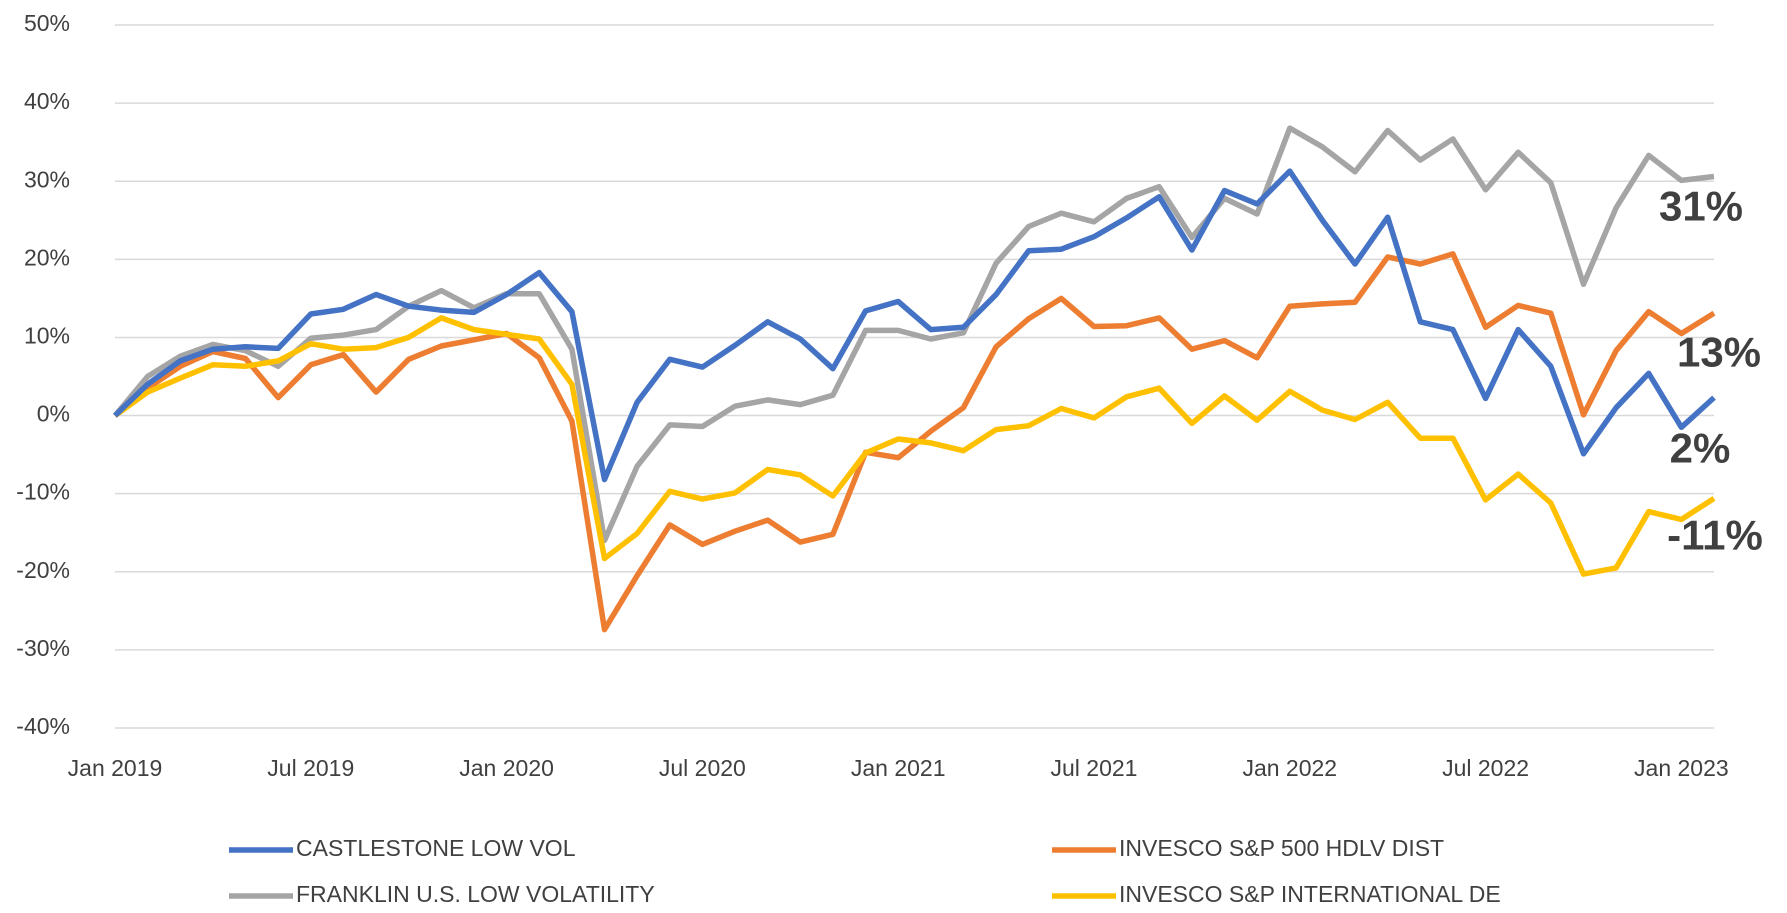 This screenshot has height=913, width=1787. Describe the element at coordinates (115, 768) in the screenshot. I see `x-tick-label: Jan 2019` at that location.